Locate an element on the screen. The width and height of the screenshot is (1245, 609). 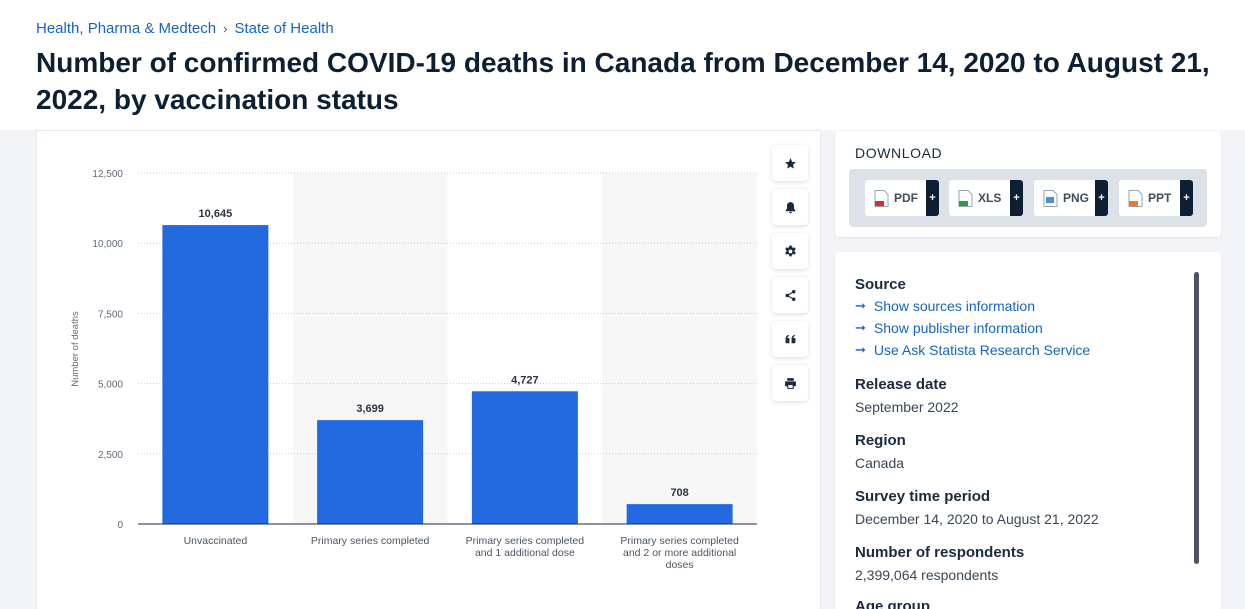
research-service-link: ➞ Use Ask Statista Research Service is located at coordinates (972, 350).